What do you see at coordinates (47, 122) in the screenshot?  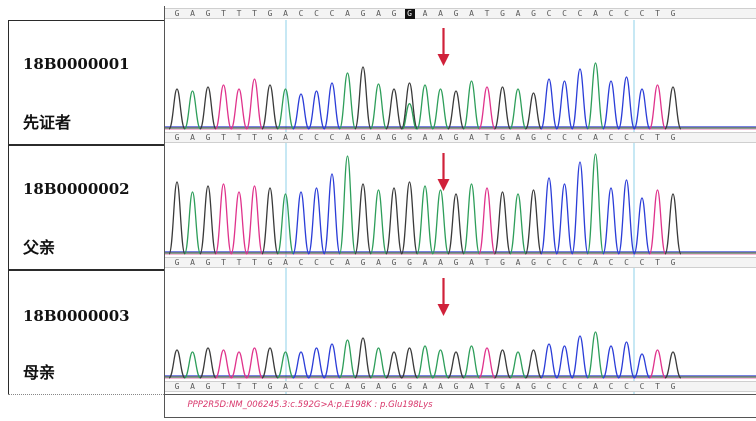 I see `sample-relation: 先证者` at bounding box center [47, 122].